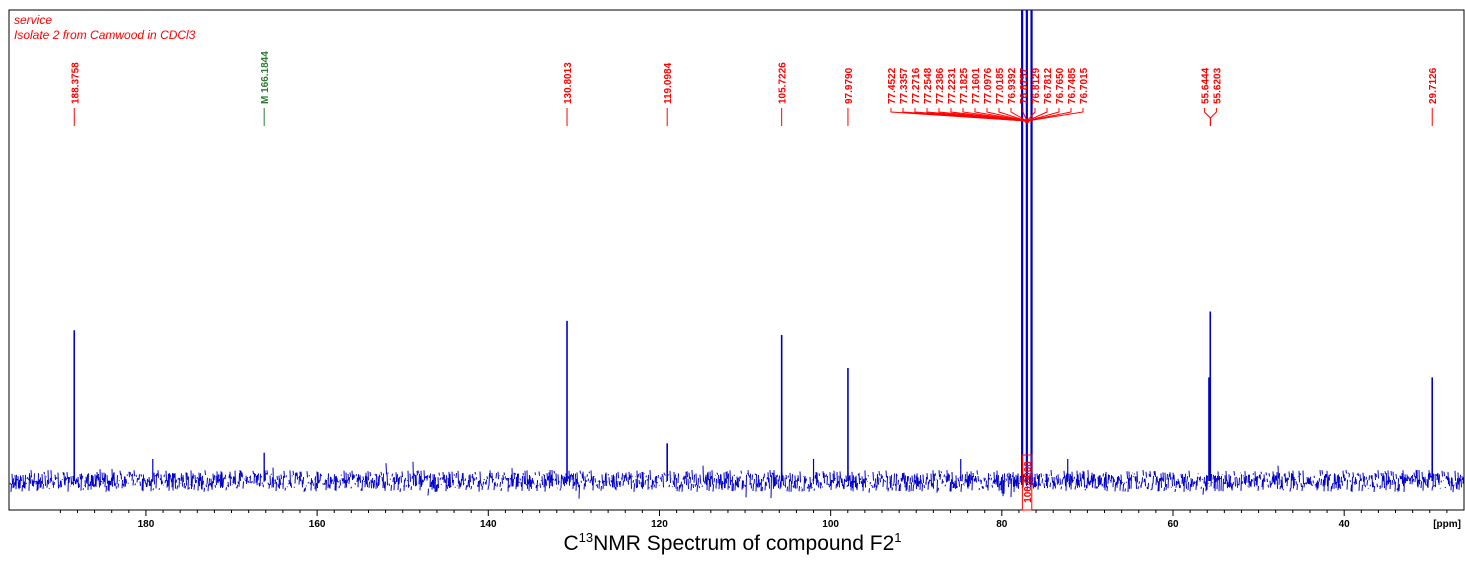 The image size is (1465, 567). I want to click on solvent-label-76.7015: 76.7015, so click(1084, 85).